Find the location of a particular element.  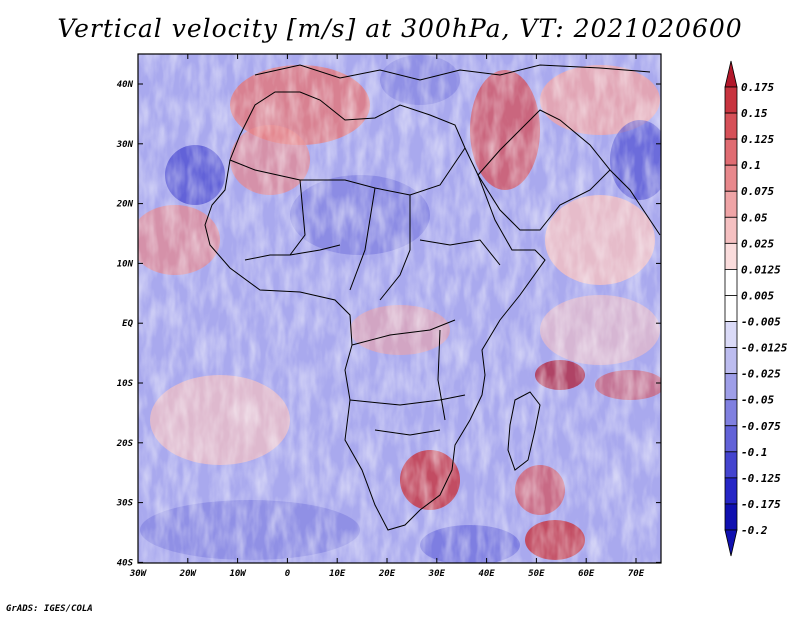

colorbar-label: 0.075 is located at coordinates (757, 191).